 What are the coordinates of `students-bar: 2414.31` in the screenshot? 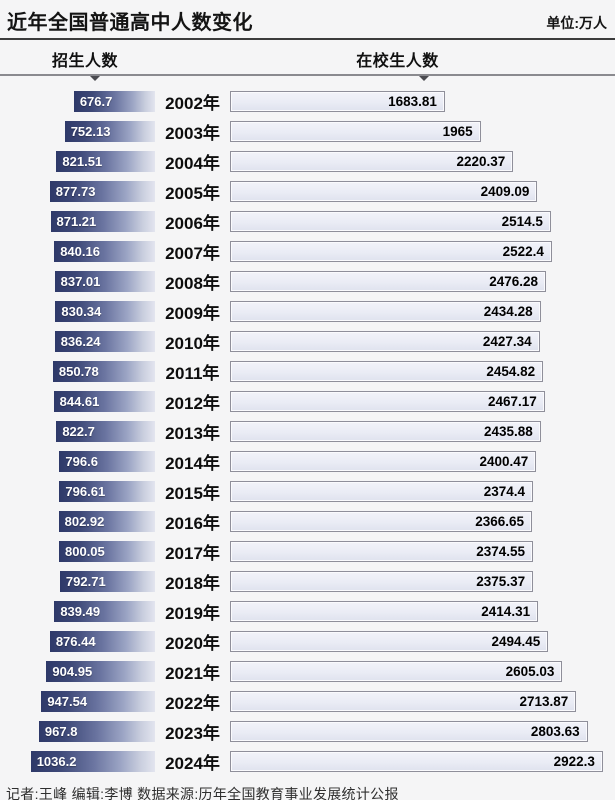 It's located at (384, 611).